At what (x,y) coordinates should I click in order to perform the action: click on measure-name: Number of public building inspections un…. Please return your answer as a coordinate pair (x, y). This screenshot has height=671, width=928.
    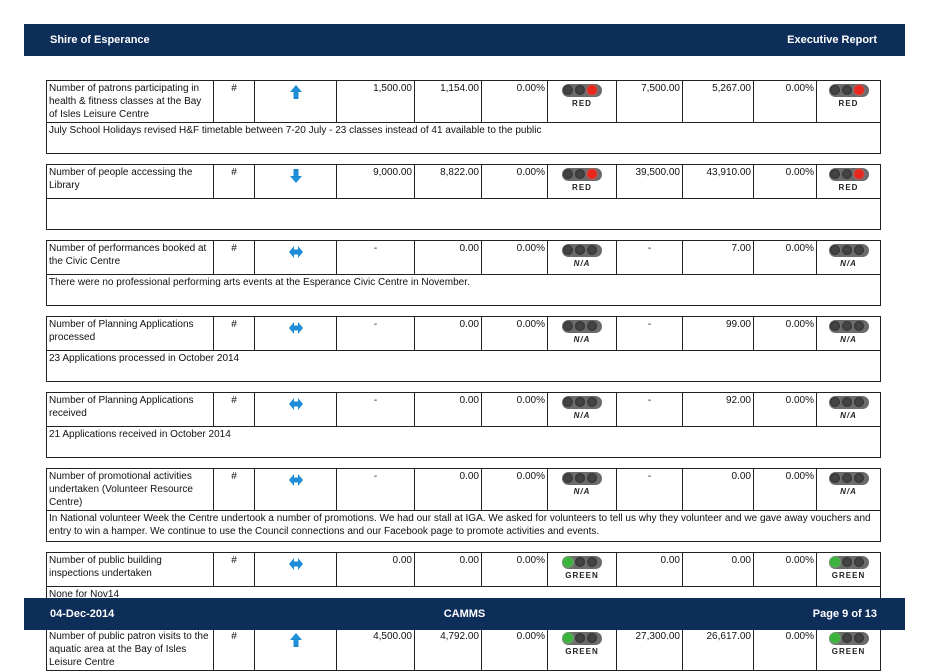
    Looking at the image, I should click on (130, 569).